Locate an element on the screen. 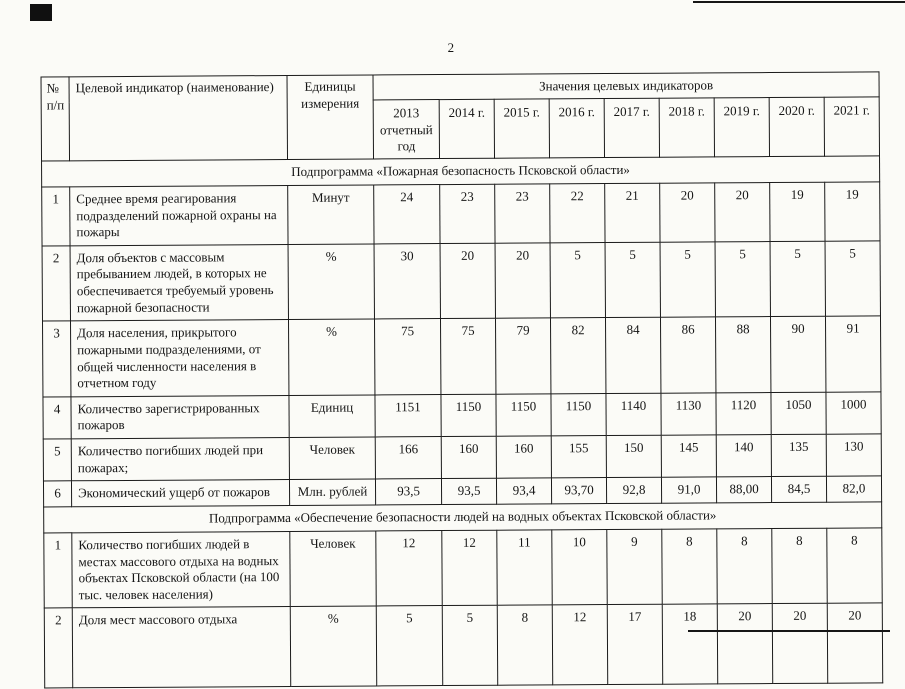 The image size is (905, 689). col-header-year-2016: 2016 г. is located at coordinates (577, 128).